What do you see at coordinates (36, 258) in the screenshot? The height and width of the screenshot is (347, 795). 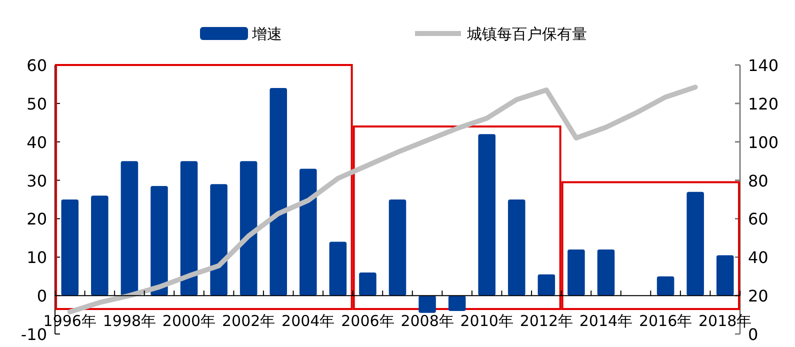 I see `y-tick-label: 10` at bounding box center [36, 258].